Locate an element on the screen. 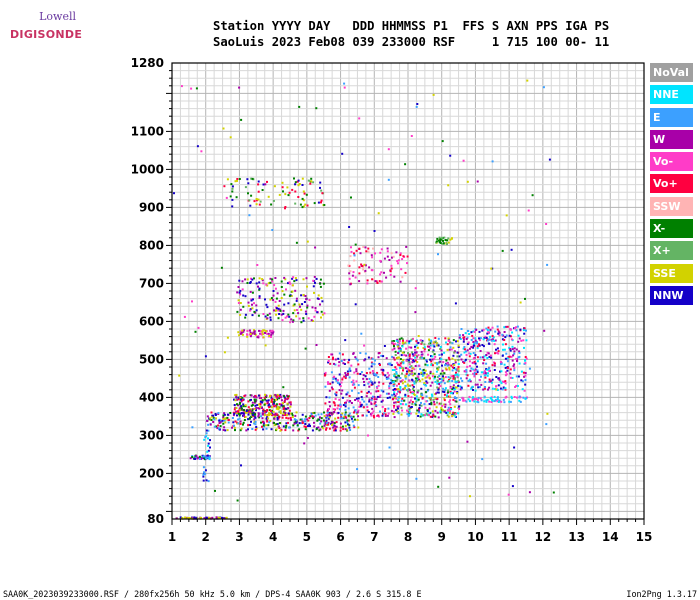 This screenshot has height=600, width=700. x-tick-label: 8 is located at coordinates (408, 537).